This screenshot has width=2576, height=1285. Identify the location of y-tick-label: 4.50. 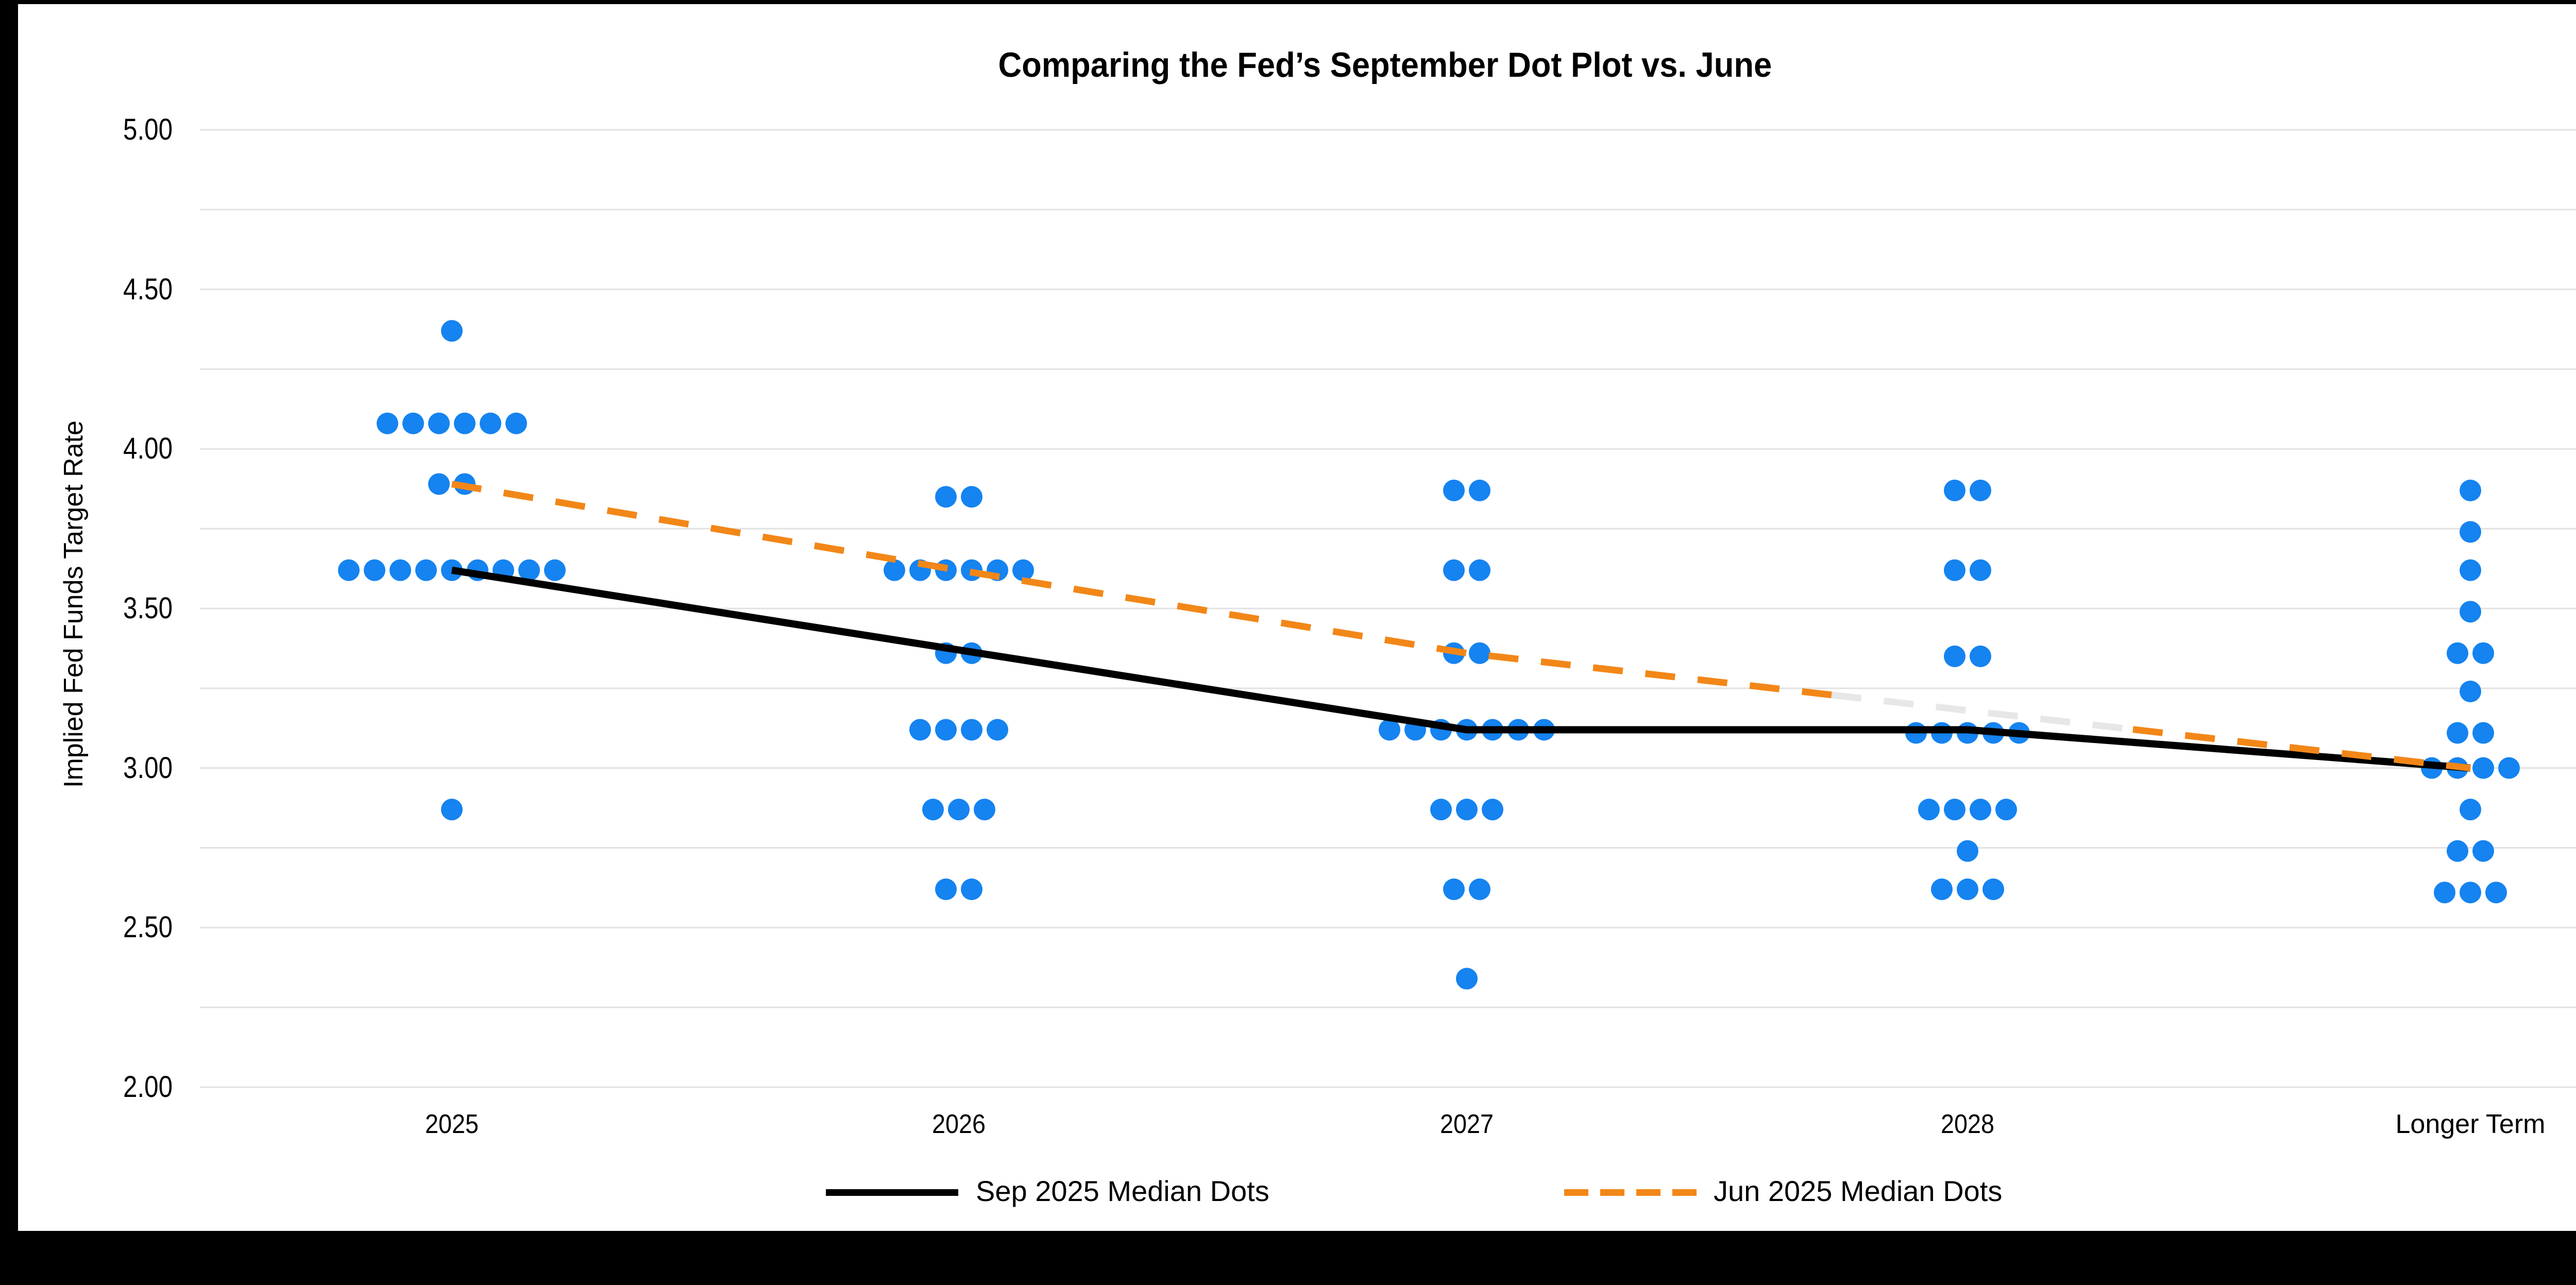
(148, 289).